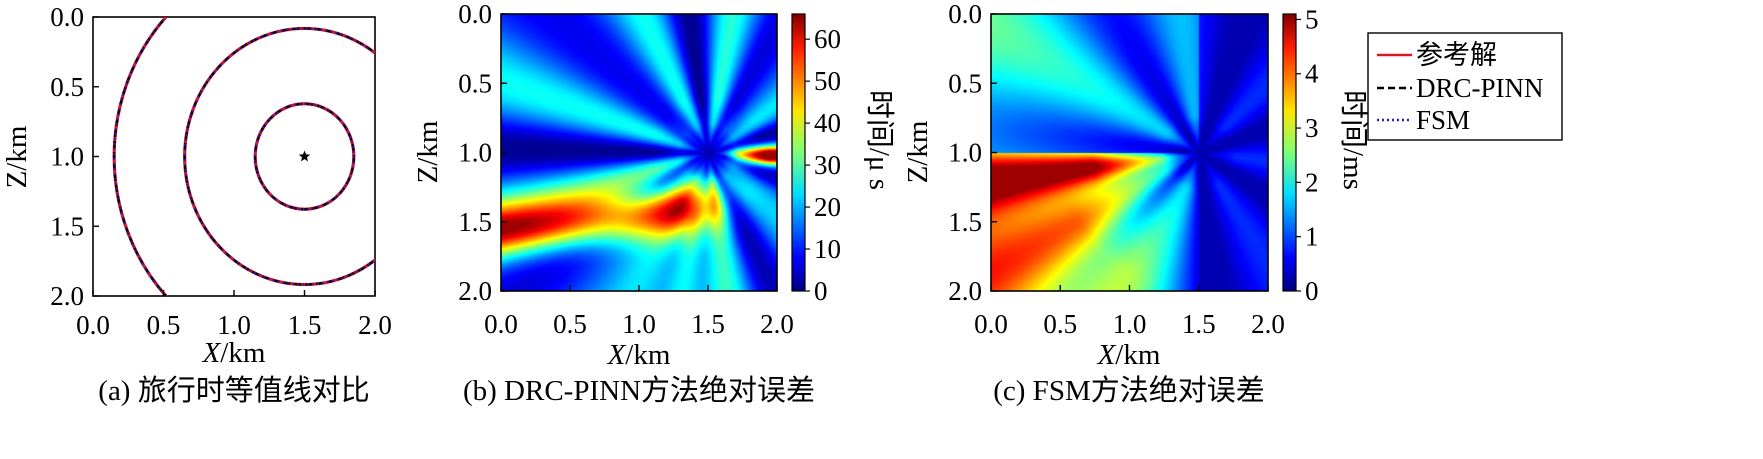  I want to click on y-ticks-b: 0.0 0.5 1.0 1.5 2.0, so click(482, 153).